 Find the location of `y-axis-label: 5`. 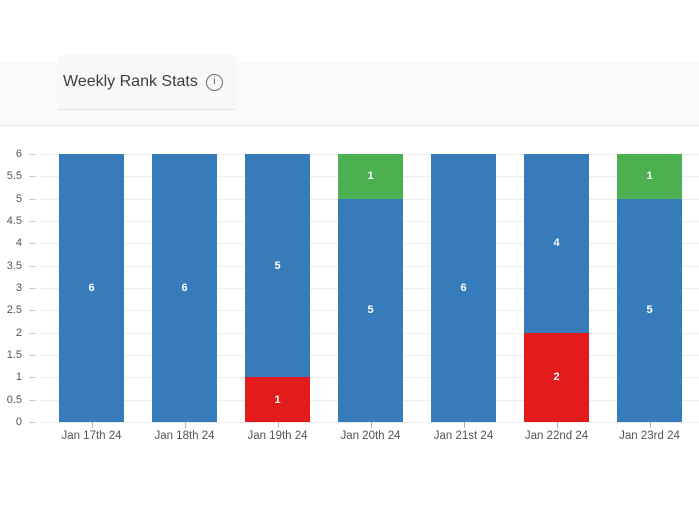

y-axis-label: 5 is located at coordinates (18, 198).